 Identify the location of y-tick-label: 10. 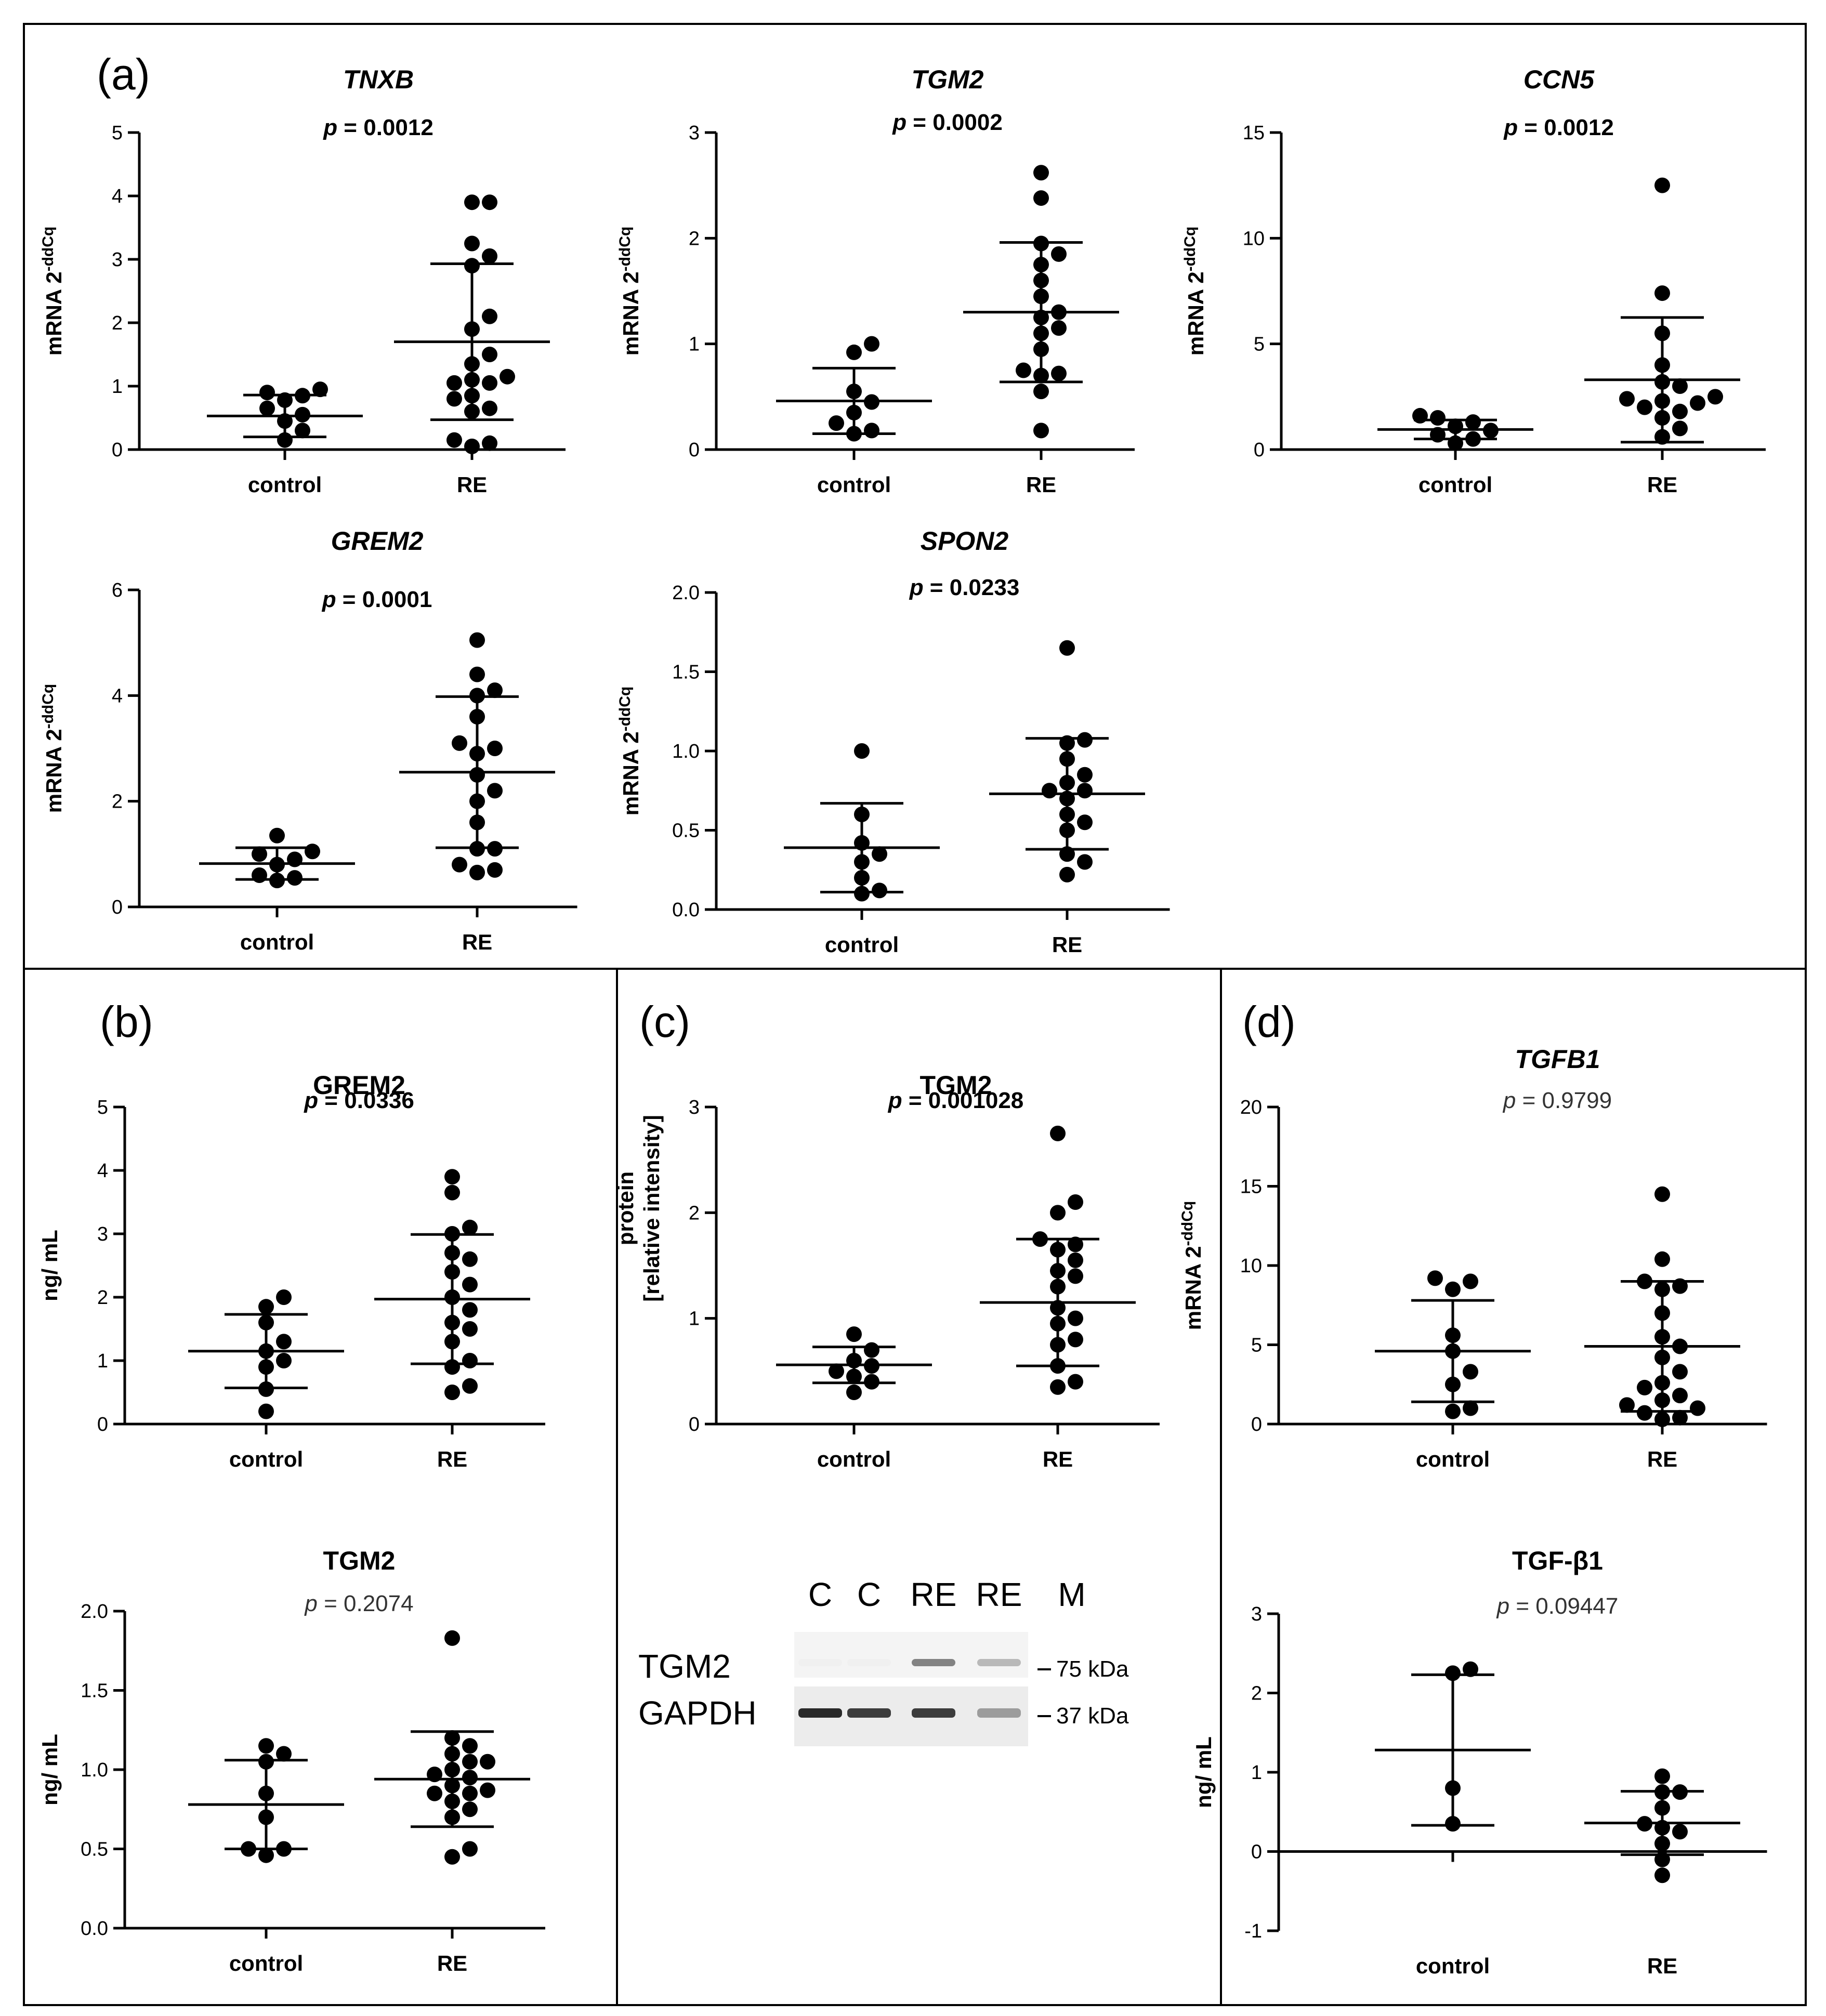
(1251, 1266).